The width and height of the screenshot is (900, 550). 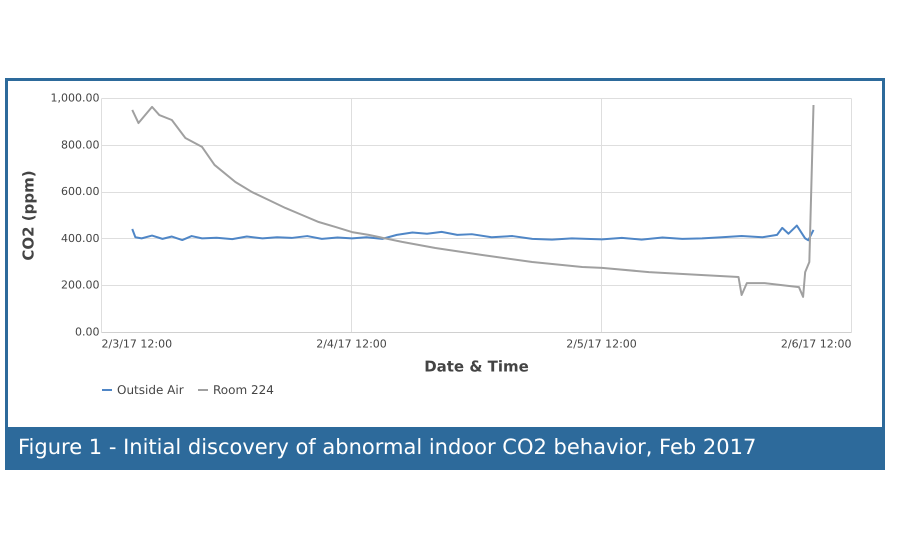 I want to click on y-axis-title: CO2 (ppm), so click(x=29, y=215).